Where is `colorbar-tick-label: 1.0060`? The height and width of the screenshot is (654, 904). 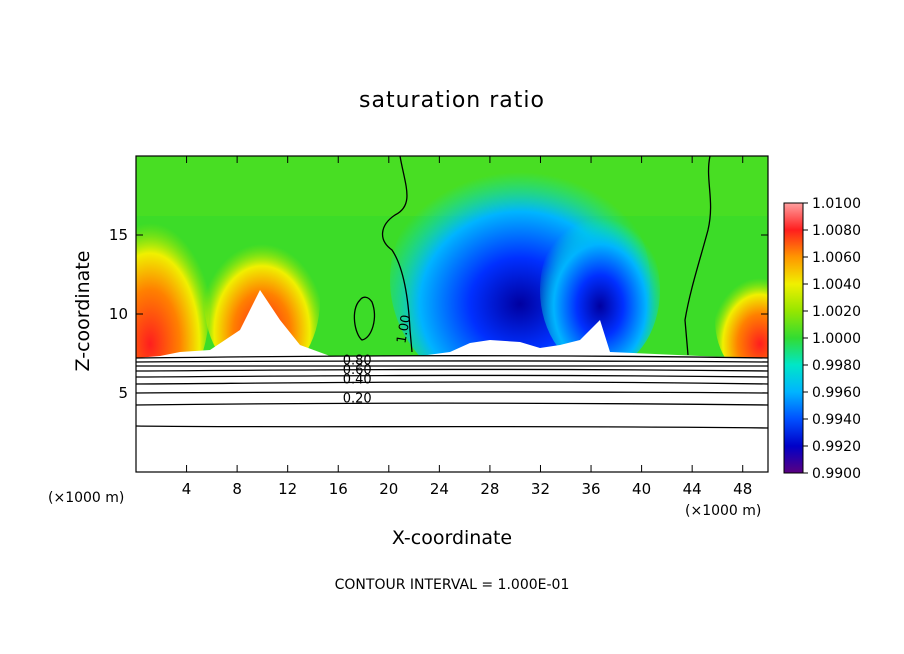 colorbar-tick-label: 1.0060 is located at coordinates (836, 258).